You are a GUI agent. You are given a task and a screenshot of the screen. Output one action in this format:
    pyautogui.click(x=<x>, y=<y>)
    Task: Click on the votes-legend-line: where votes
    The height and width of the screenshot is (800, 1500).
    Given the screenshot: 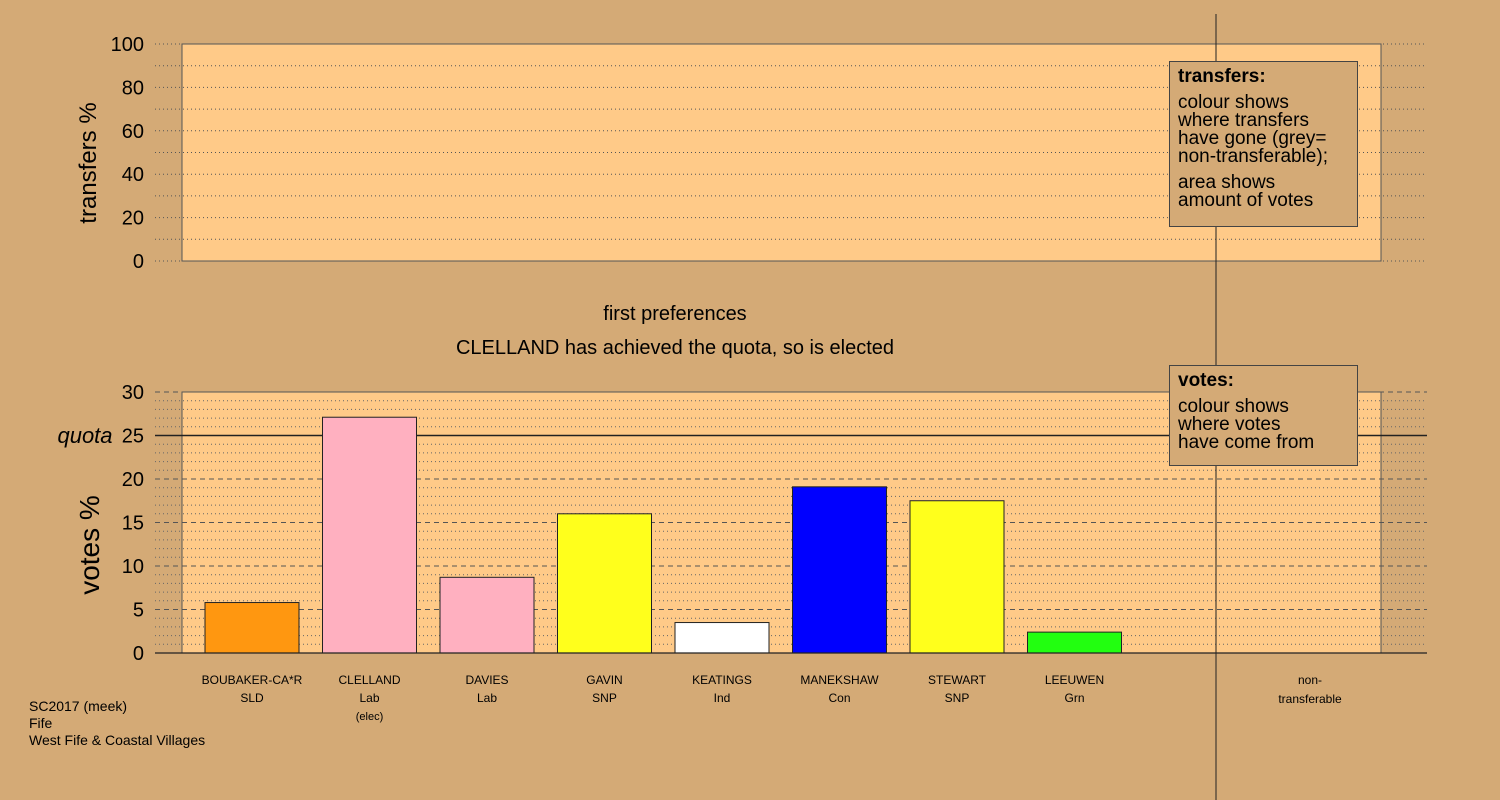 What is the action you would take?
    pyautogui.click(x=1229, y=424)
    